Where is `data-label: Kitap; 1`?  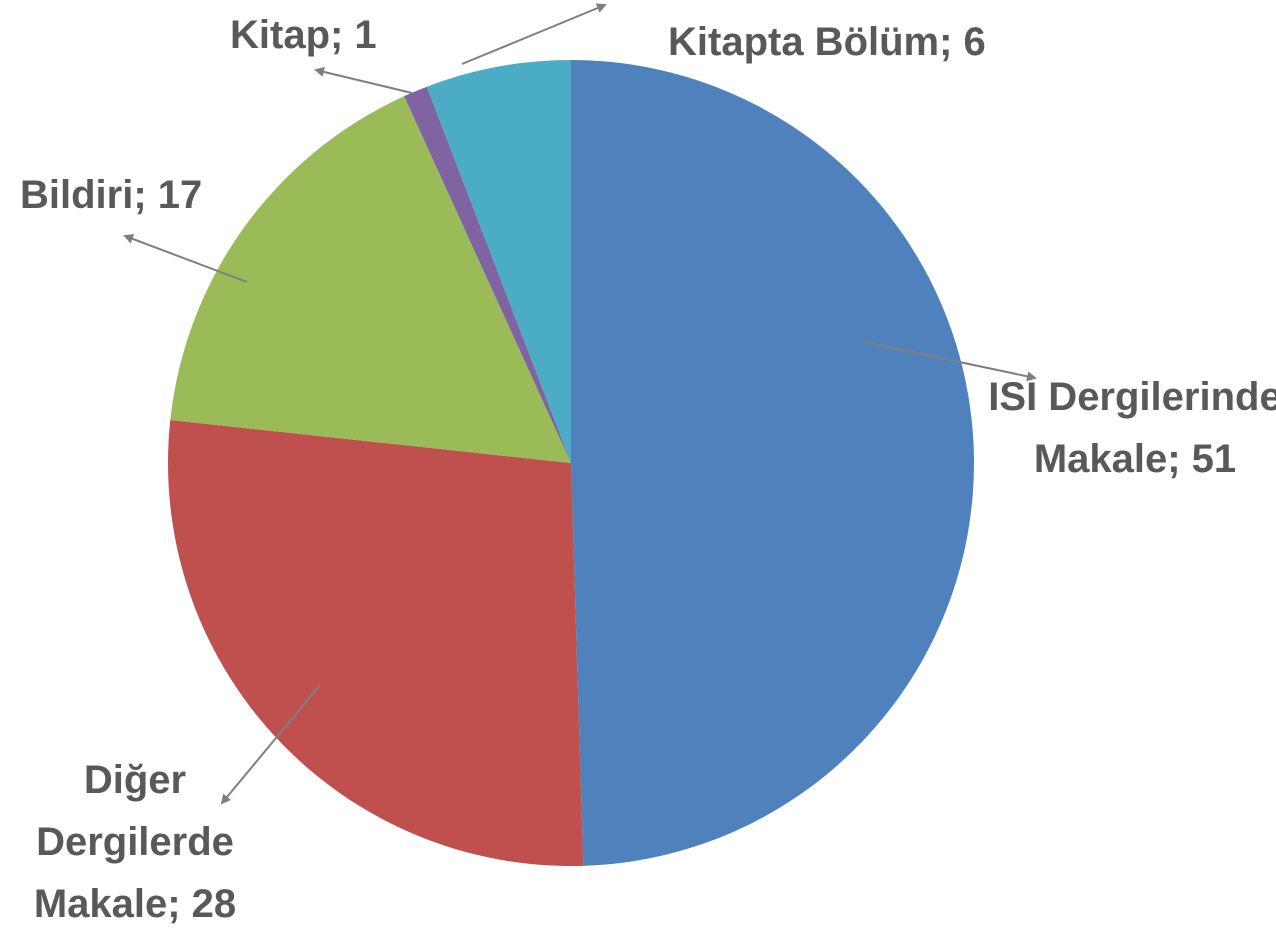
data-label: Kitap; 1 is located at coordinates (303, 35).